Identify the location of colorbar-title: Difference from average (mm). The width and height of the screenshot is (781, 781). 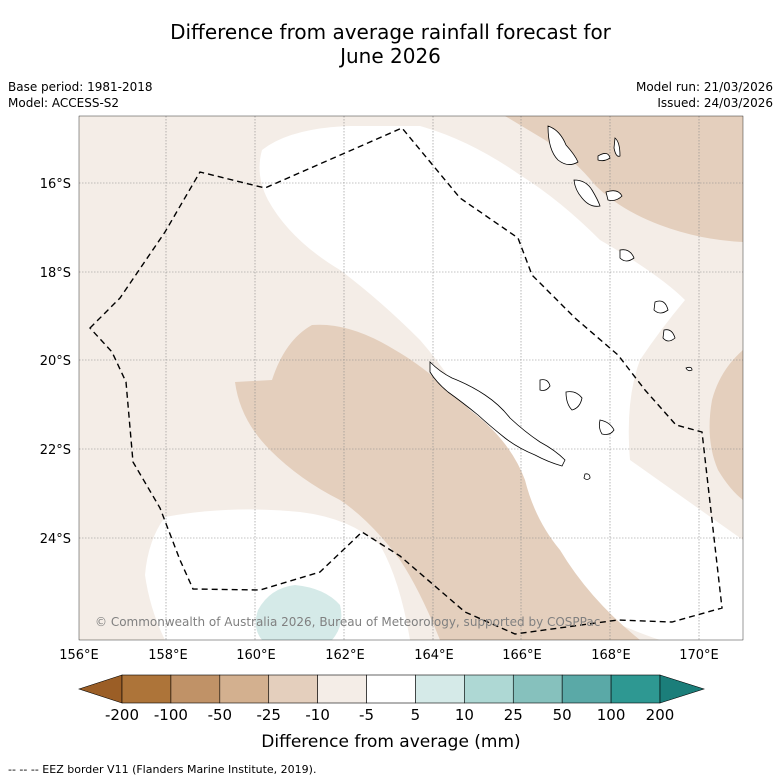
(390, 742).